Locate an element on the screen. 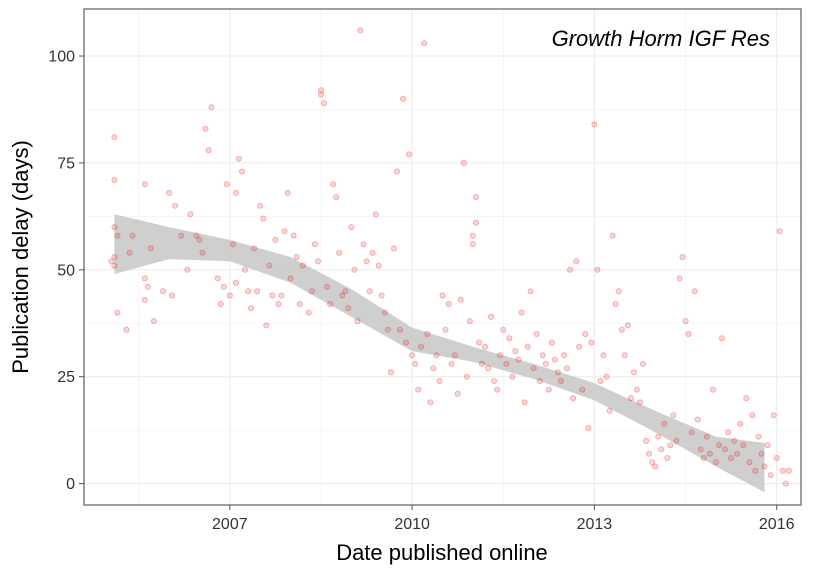 The width and height of the screenshot is (825, 570). y-tick-label: 0 is located at coordinates (70, 484).